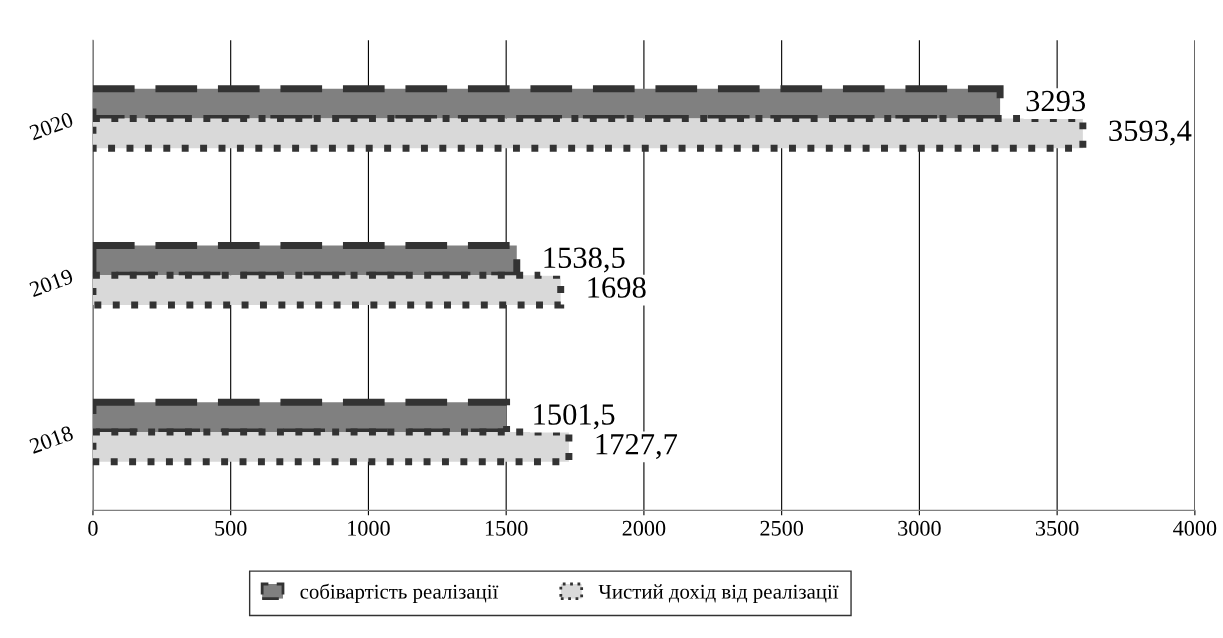 The height and width of the screenshot is (638, 1223). Describe the element at coordinates (574, 417) in the screenshot. I see `data-label: 1501,5` at that location.